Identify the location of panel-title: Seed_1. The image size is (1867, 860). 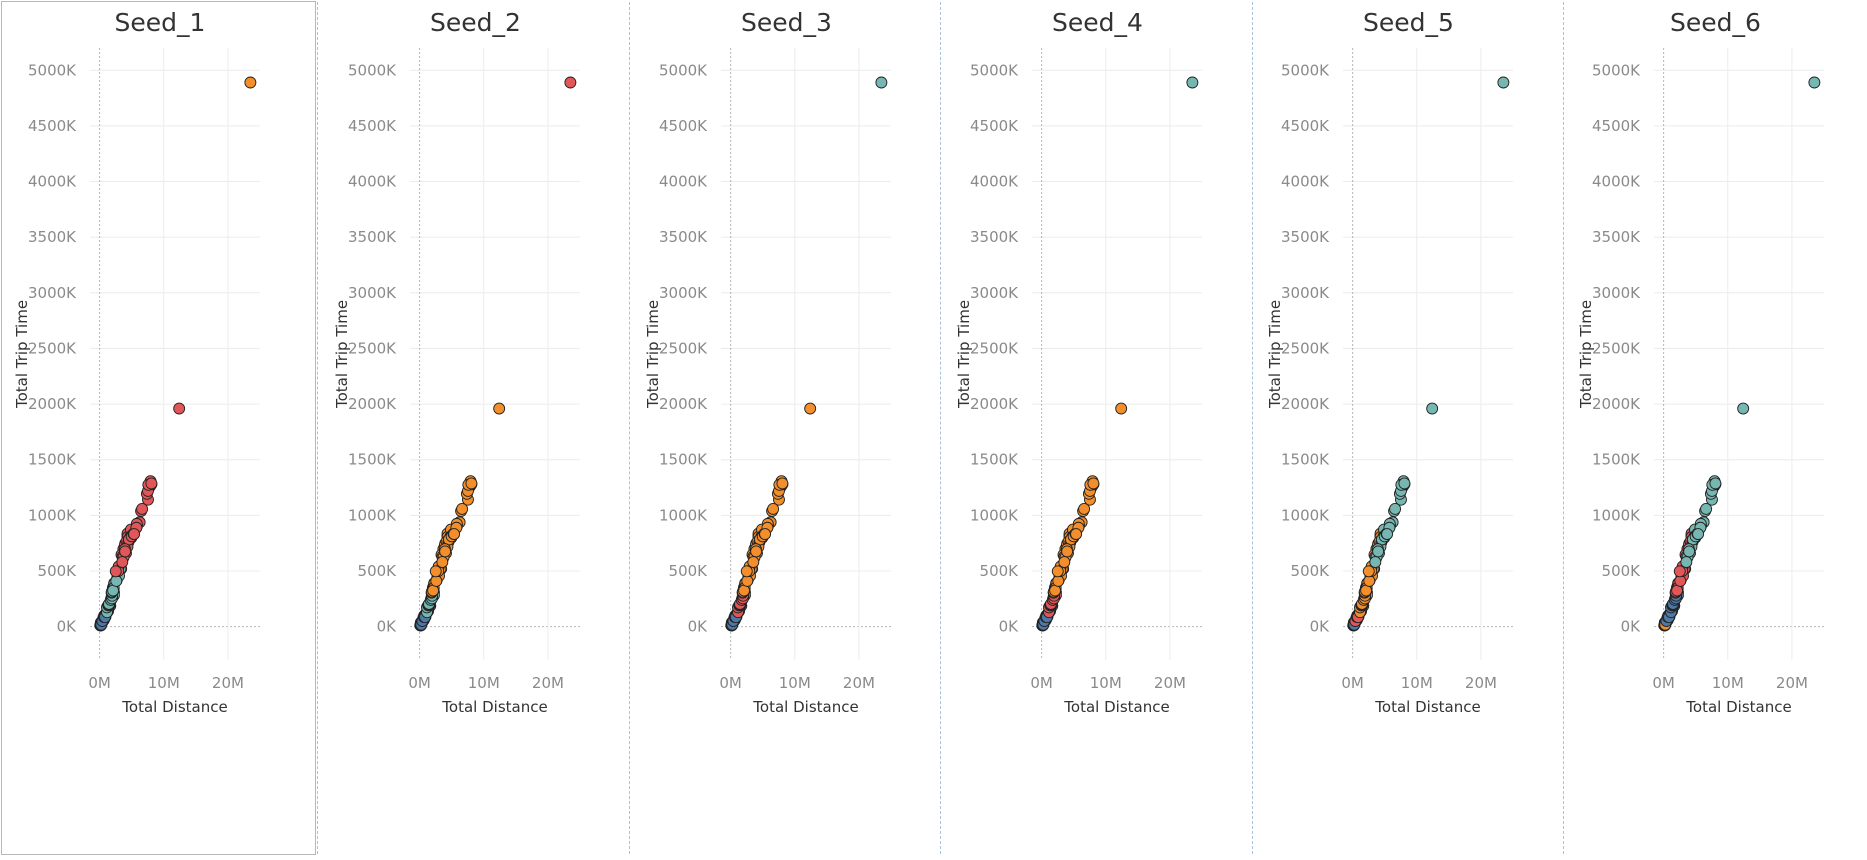
(160, 22).